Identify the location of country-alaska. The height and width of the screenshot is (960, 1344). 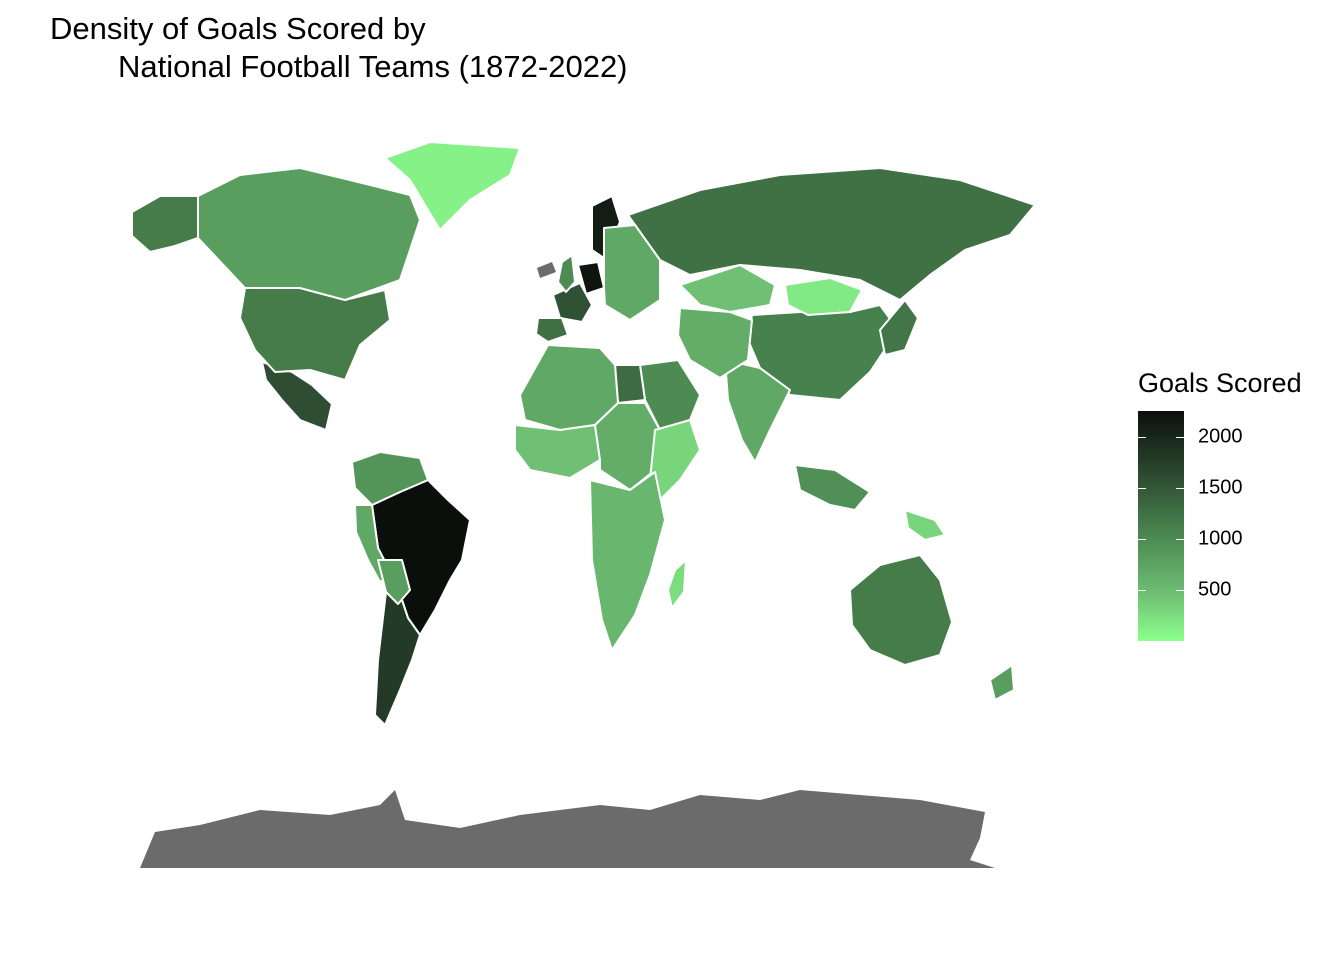
(165, 224).